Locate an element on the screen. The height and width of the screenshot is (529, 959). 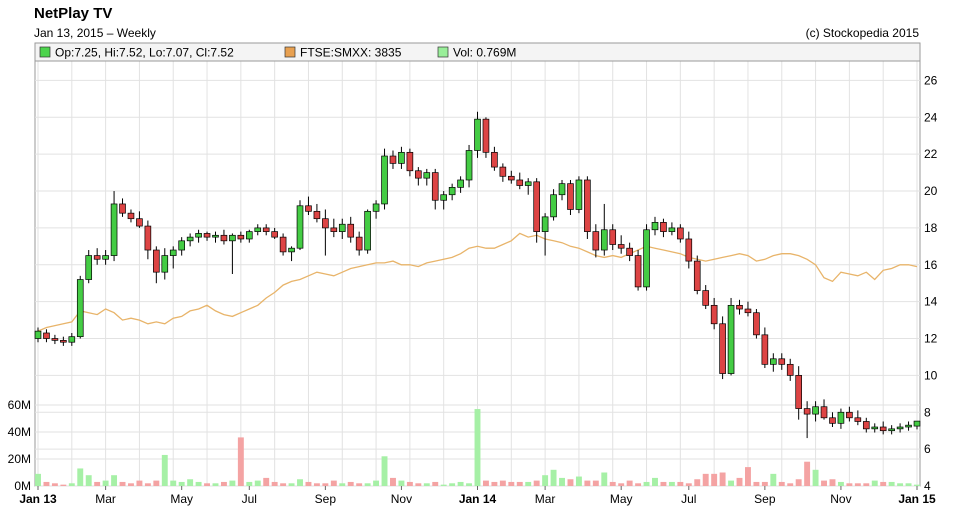
price-tick-label: 18 is located at coordinates (931, 228).